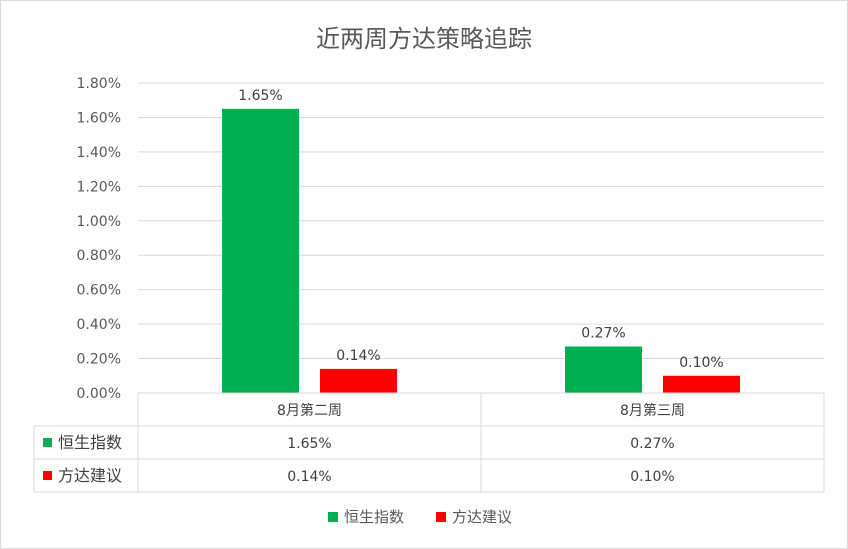 The width and height of the screenshot is (848, 549). What do you see at coordinates (99, 394) in the screenshot?
I see `y-tick-label: 0.00%` at bounding box center [99, 394].